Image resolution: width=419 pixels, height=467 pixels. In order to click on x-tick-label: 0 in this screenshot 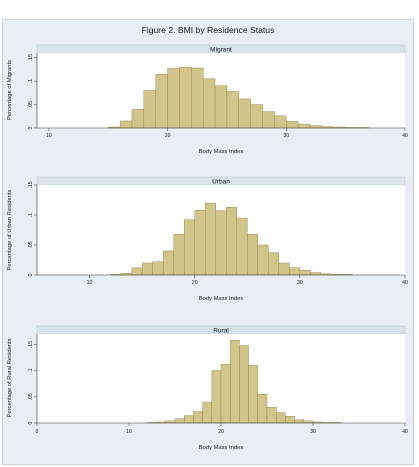, I will do `click(37, 432)`.